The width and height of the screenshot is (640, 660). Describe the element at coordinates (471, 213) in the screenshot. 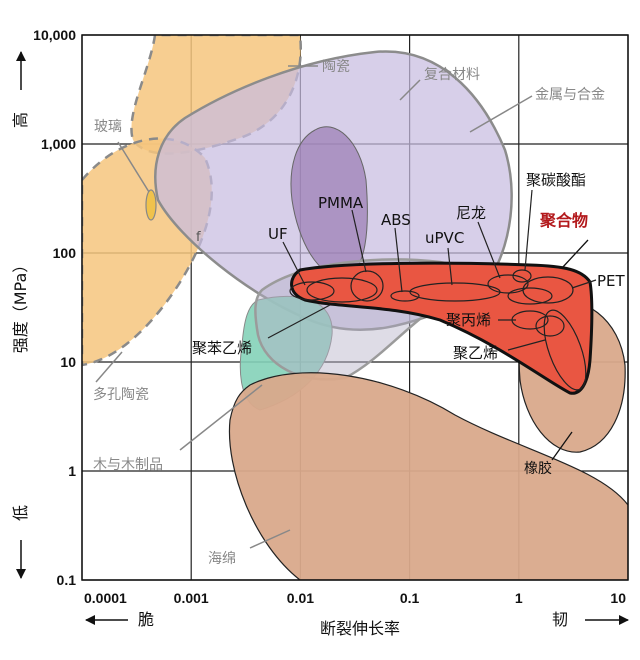

I see `nylon-label: 尼龙` at that location.